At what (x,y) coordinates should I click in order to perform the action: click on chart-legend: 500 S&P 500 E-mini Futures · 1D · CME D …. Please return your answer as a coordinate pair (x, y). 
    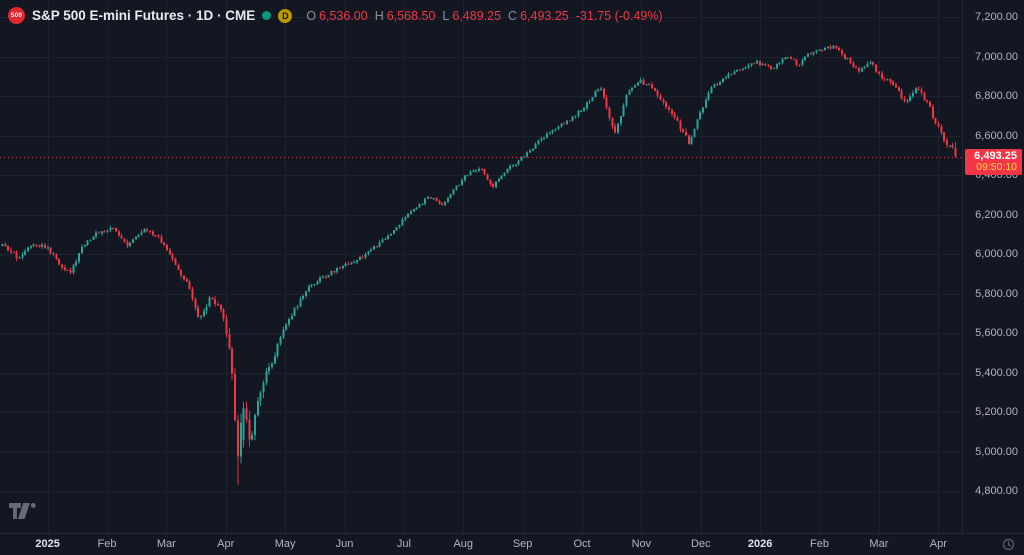
    Looking at the image, I should click on (335, 15).